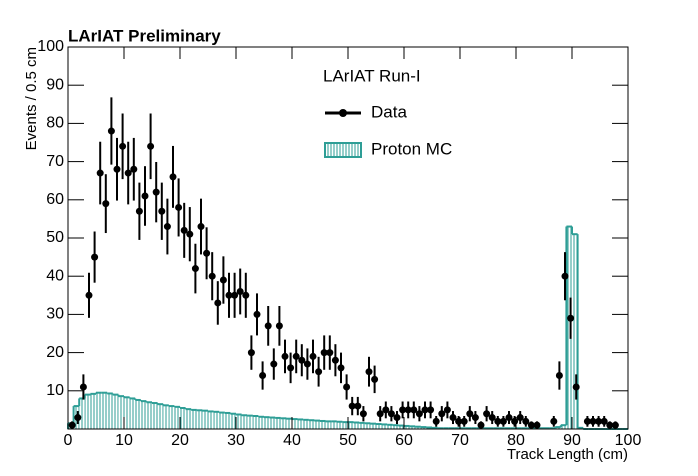 This screenshot has height=476, width=698. What do you see at coordinates (55, 275) in the screenshot?
I see `y-tick-label: 40` at bounding box center [55, 275].